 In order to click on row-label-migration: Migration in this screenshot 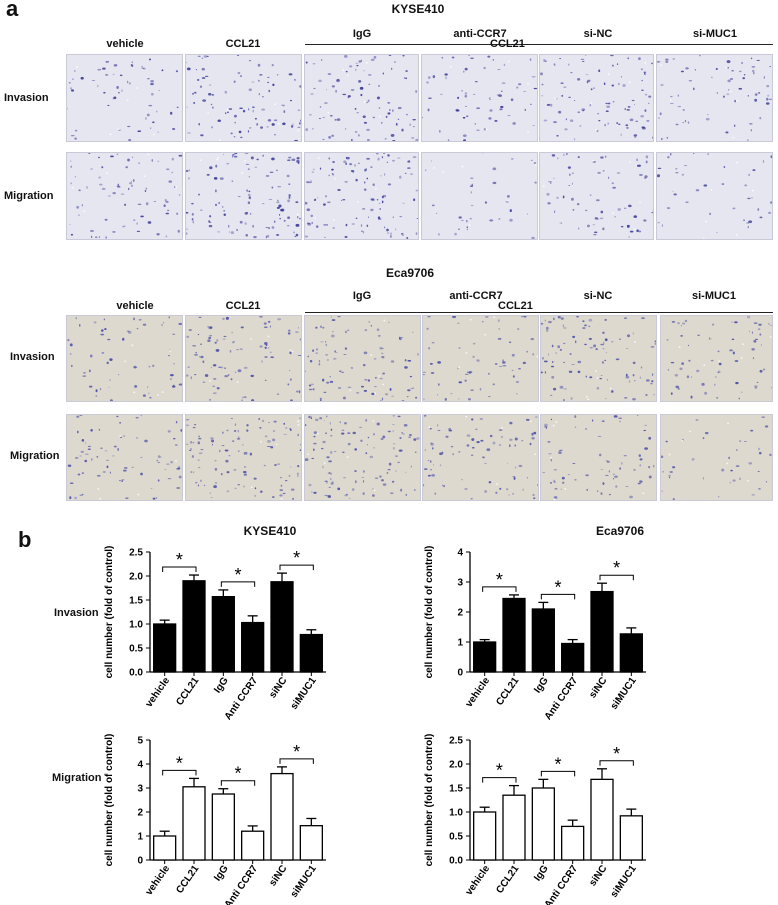, I will do `click(35, 456)`.